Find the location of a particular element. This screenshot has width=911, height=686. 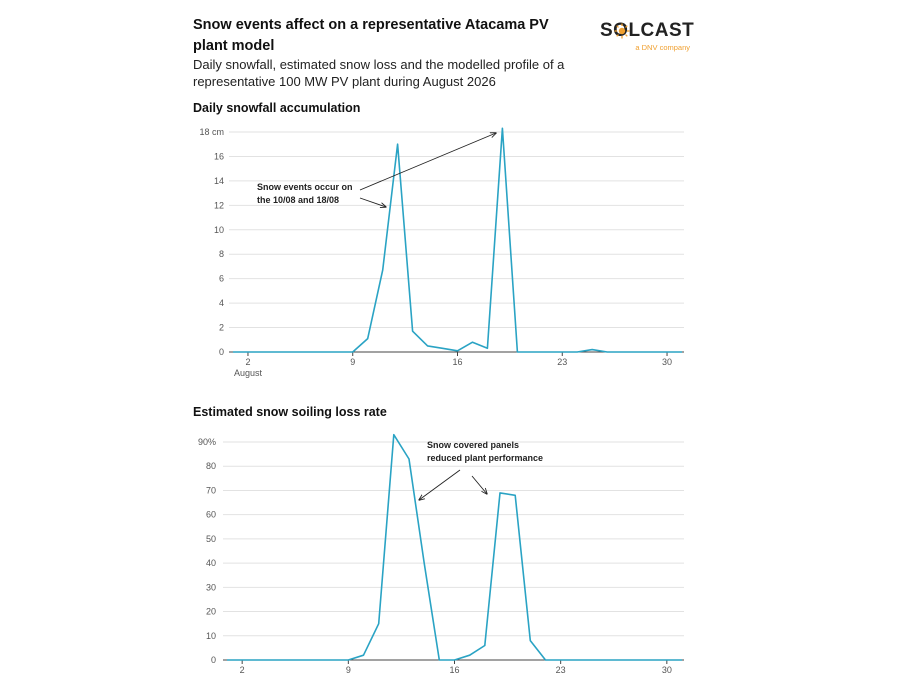

sun-icon is located at coordinates (622, 31).